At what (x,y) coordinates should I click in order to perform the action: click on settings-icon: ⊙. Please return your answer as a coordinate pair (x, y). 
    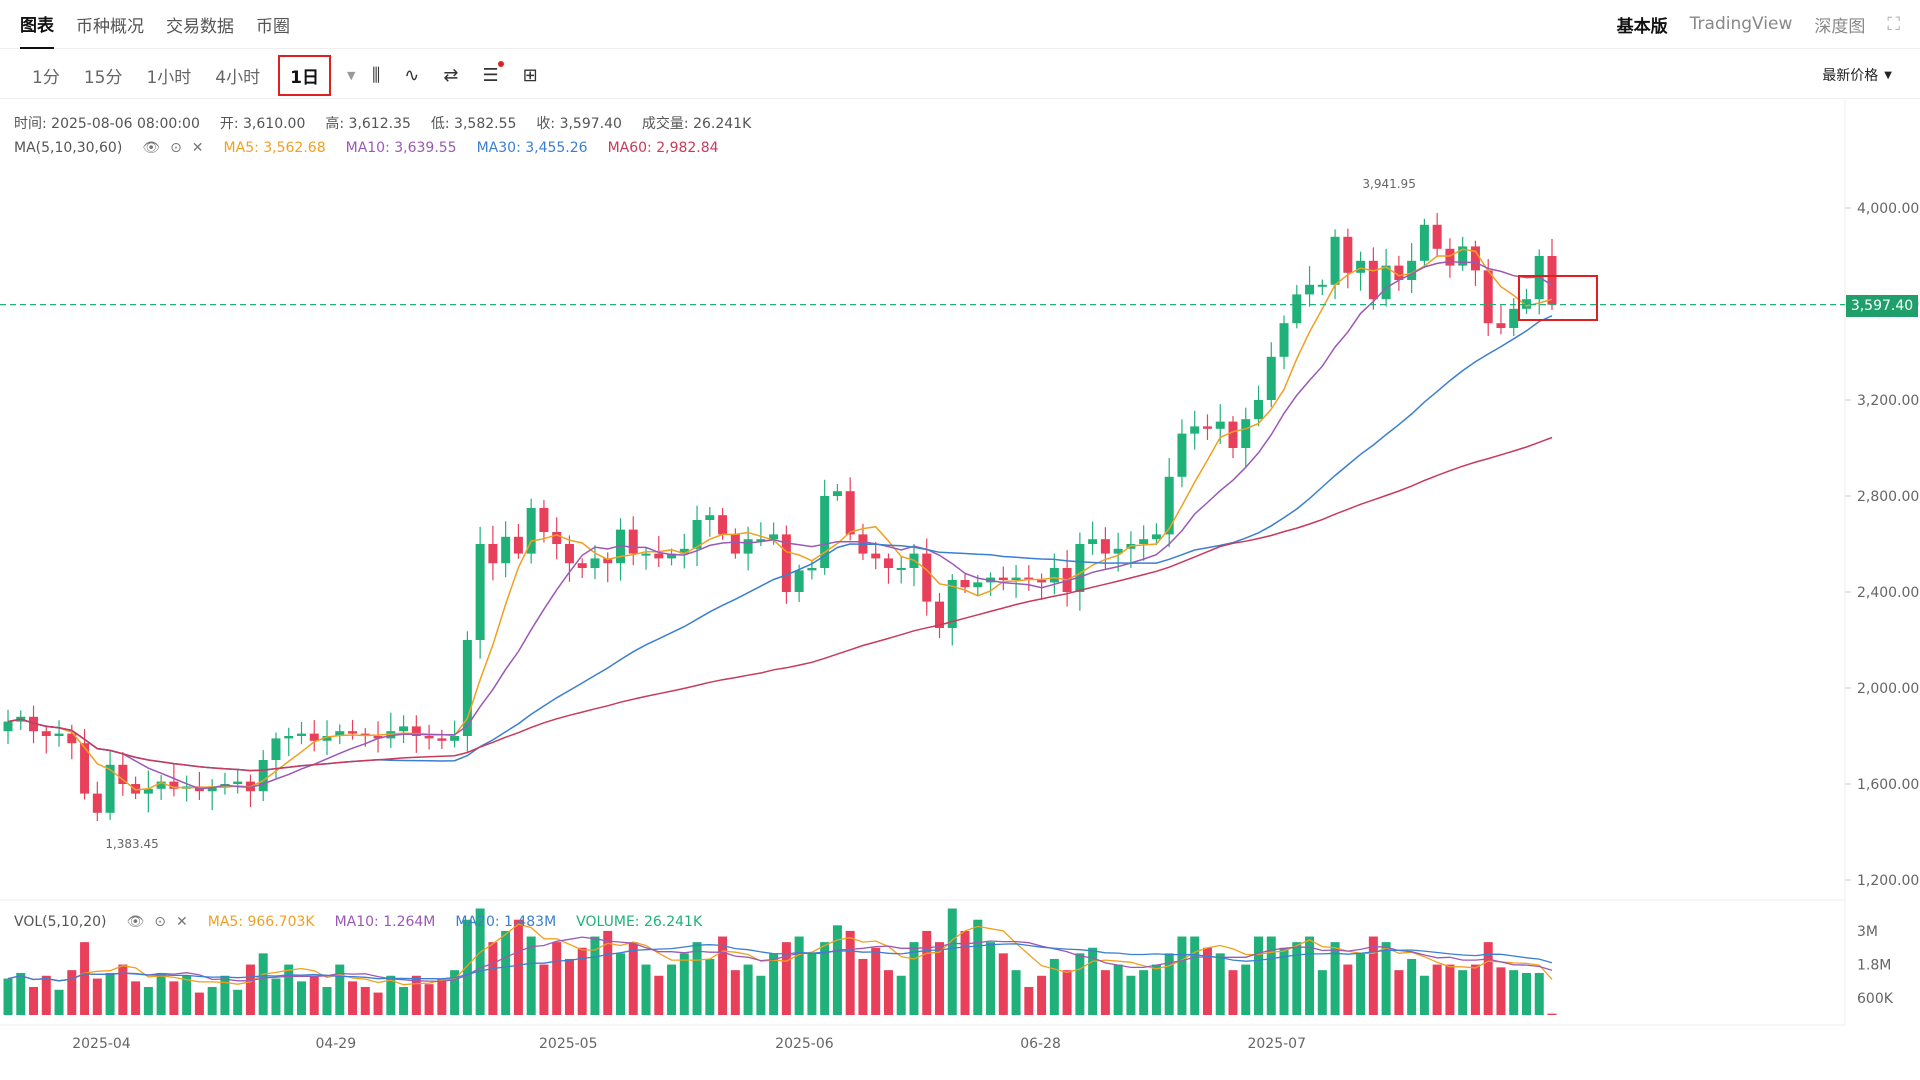
    Looking at the image, I should click on (176, 147).